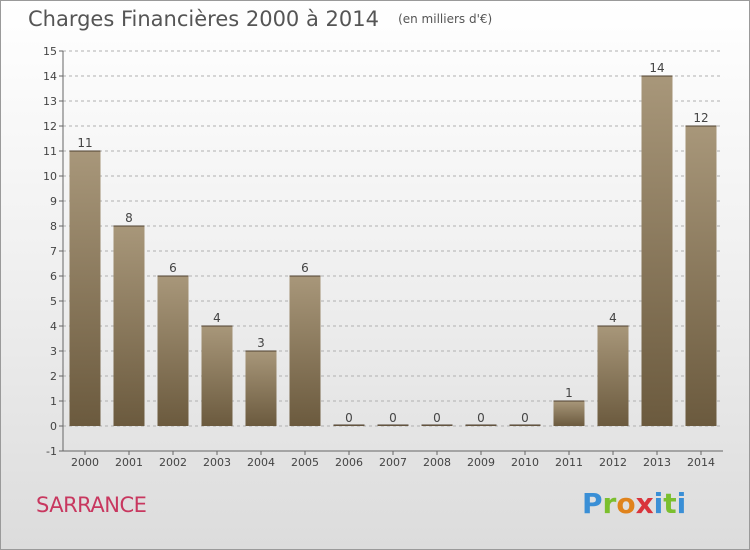 The width and height of the screenshot is (750, 550). What do you see at coordinates (657, 462) in the screenshot?
I see `x-tick-label: 2013` at bounding box center [657, 462].